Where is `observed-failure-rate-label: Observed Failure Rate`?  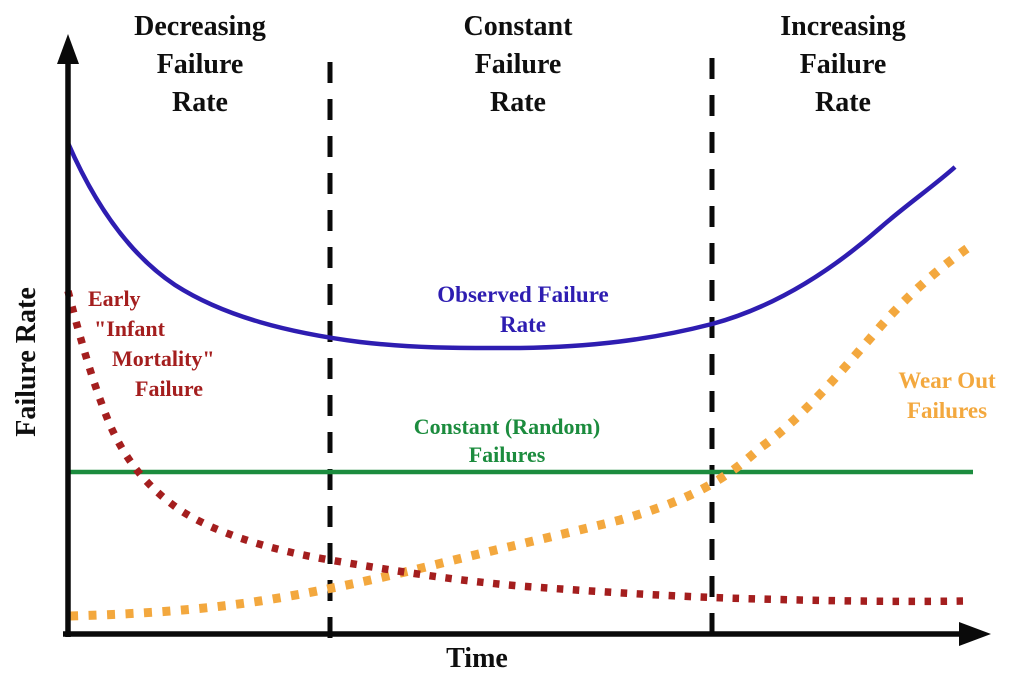 observed-failure-rate-label: Observed Failure Rate is located at coordinates (523, 310).